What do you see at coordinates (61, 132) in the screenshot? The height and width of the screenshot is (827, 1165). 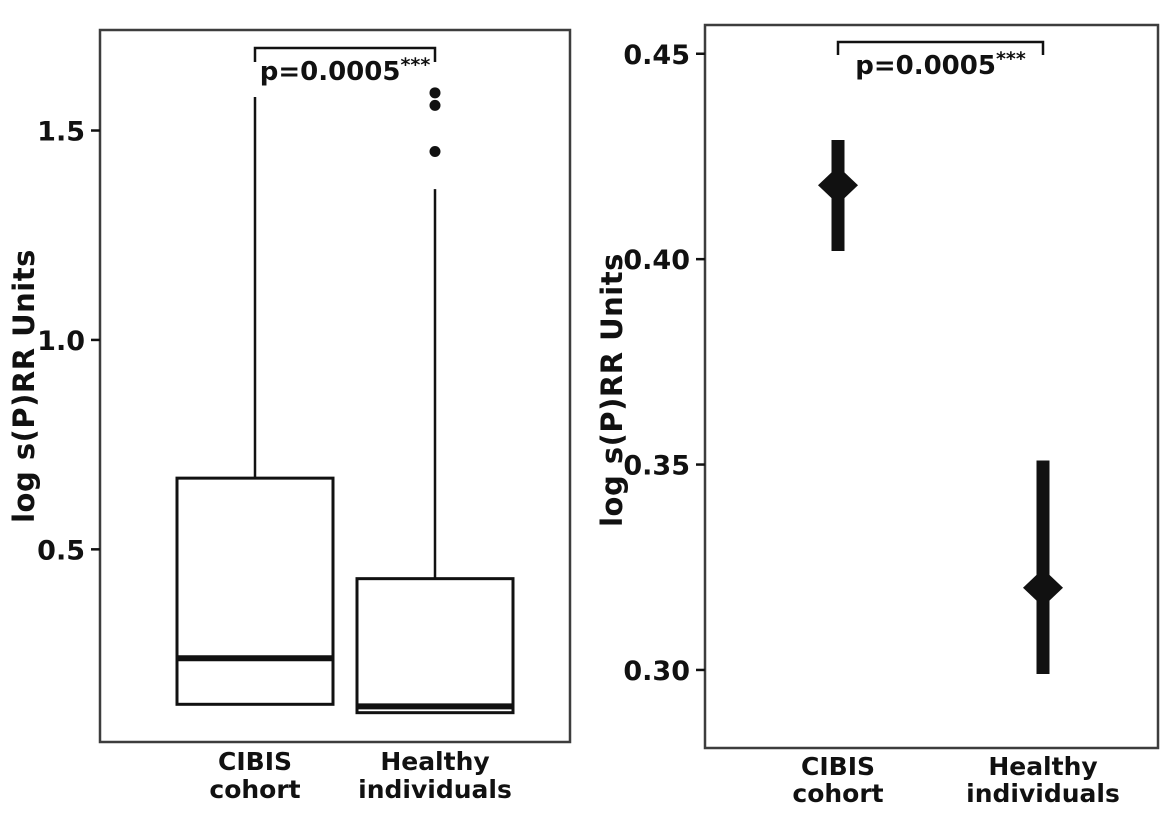 I see `y-tick-label: 1.5` at bounding box center [61, 132].